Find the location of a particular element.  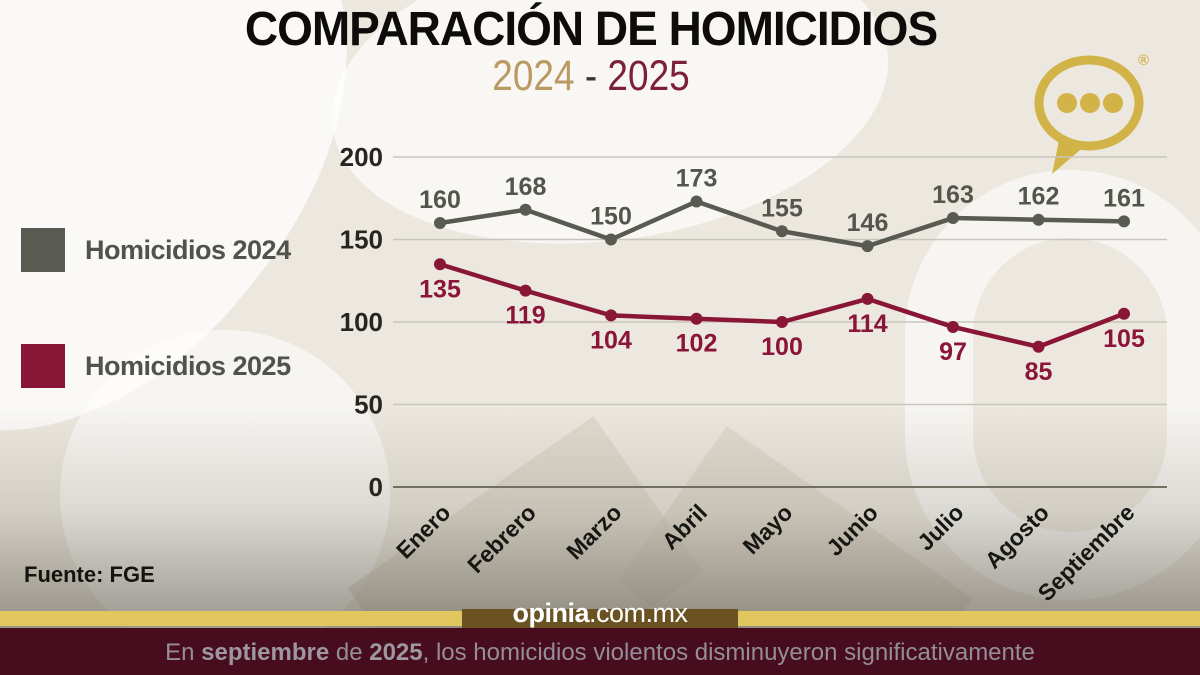

site-name-background is located at coordinates (600, 618).